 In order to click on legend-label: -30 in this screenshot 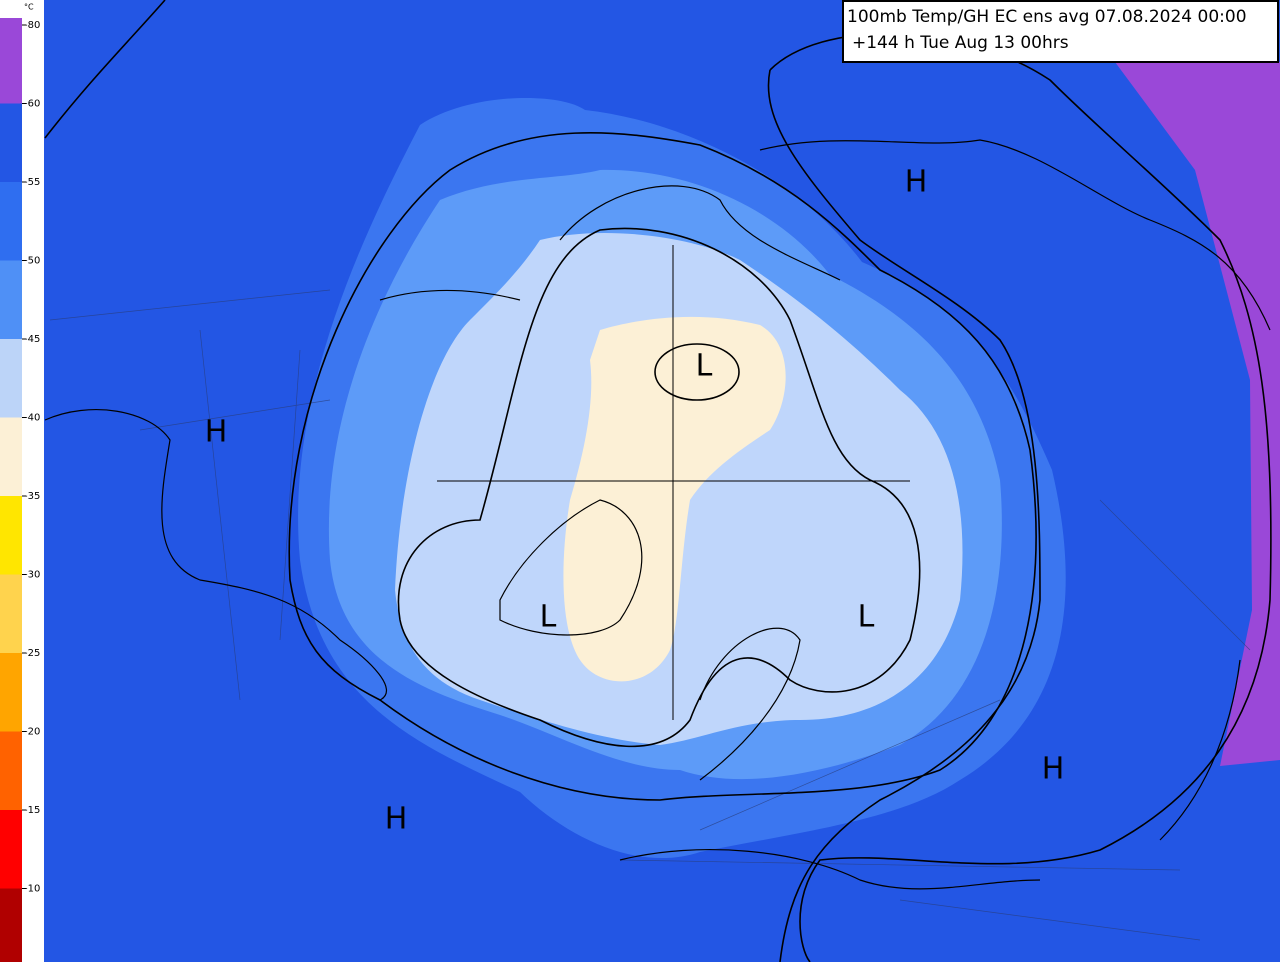, I will do `click(32, 575)`.